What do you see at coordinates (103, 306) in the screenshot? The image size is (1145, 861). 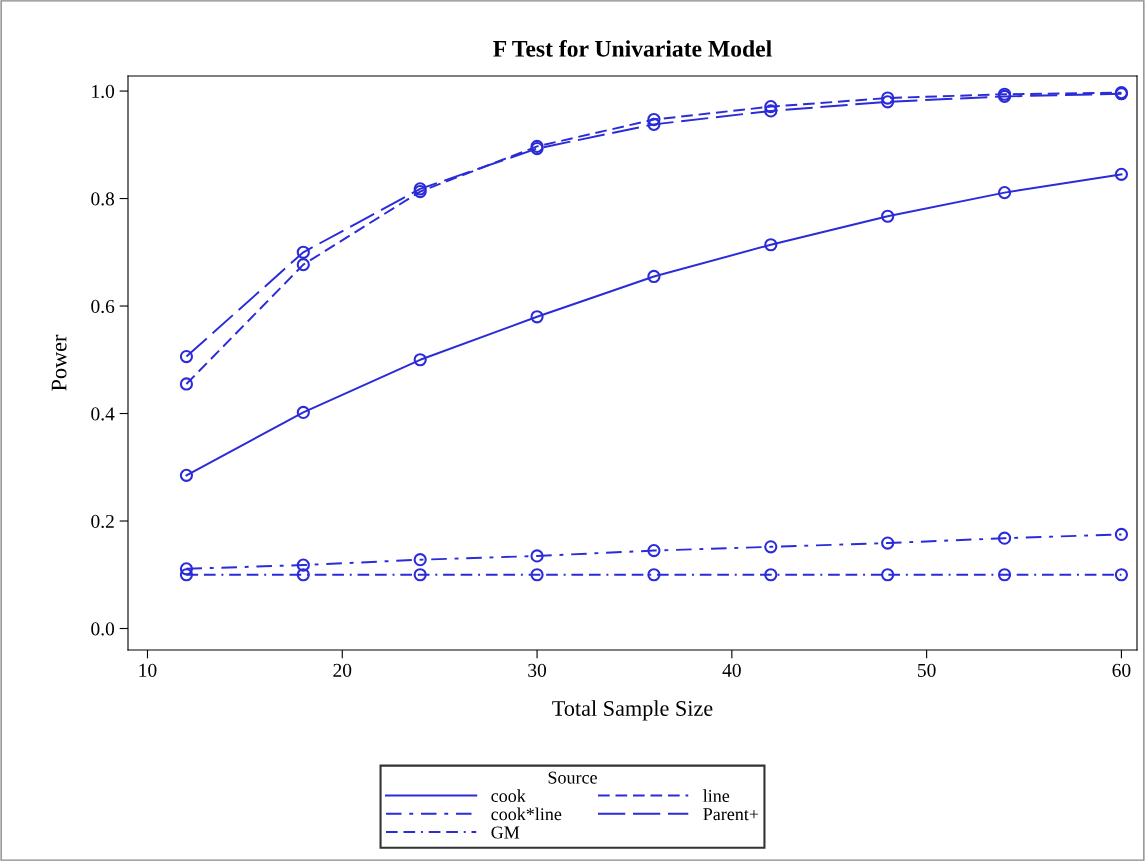 I see `y-tick-label: 0.6` at bounding box center [103, 306].